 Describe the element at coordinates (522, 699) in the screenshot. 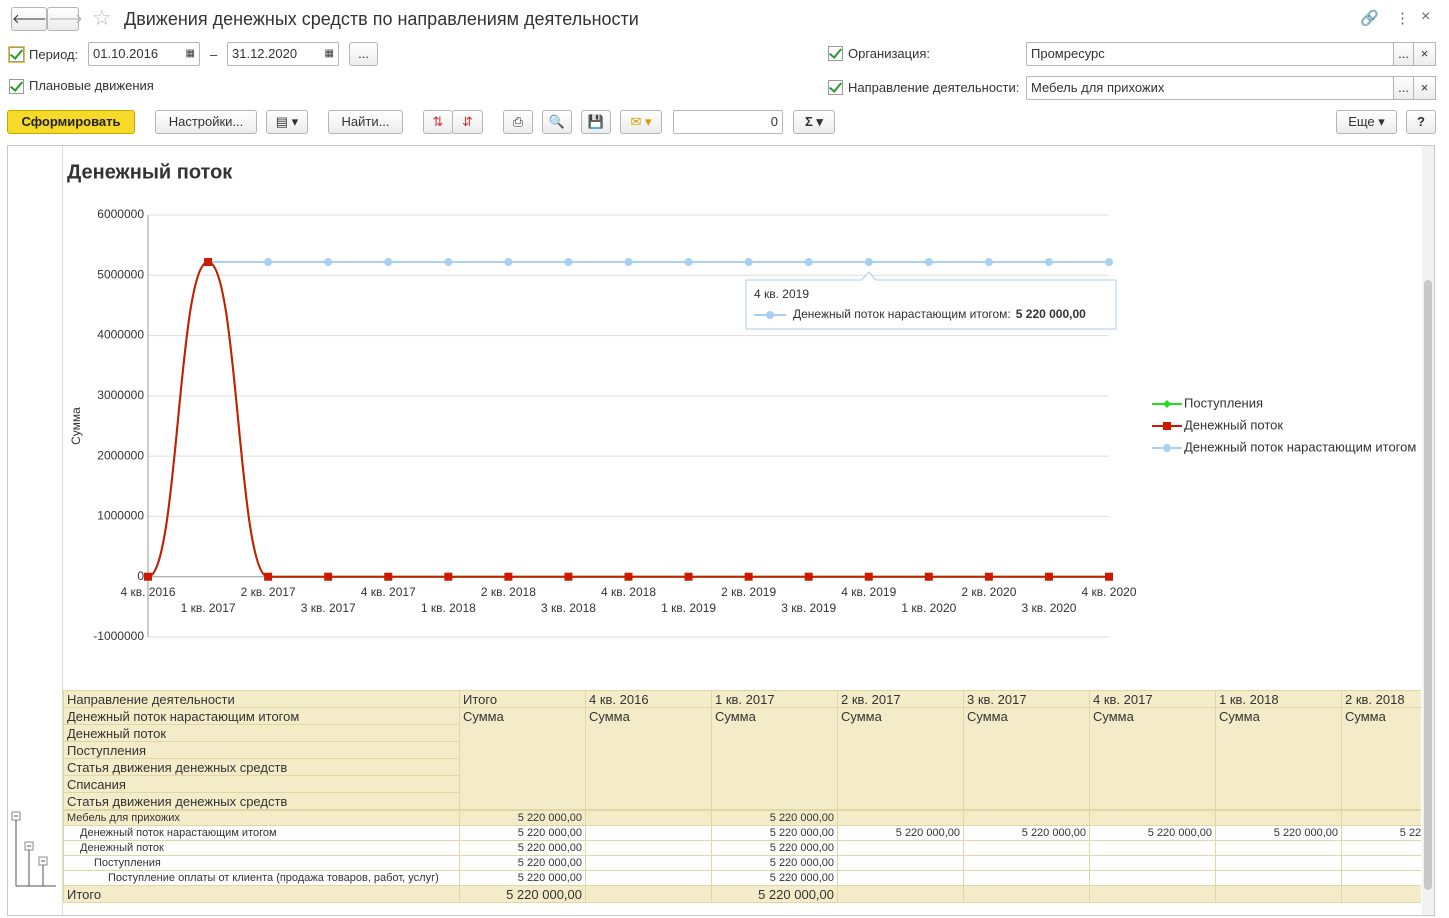

I see `column-title: Итого` at that location.